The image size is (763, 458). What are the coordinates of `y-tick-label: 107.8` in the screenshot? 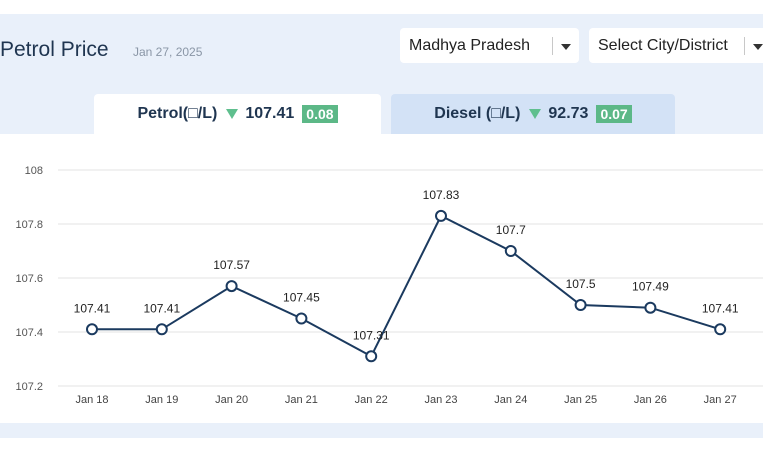 It's located at (29, 225).